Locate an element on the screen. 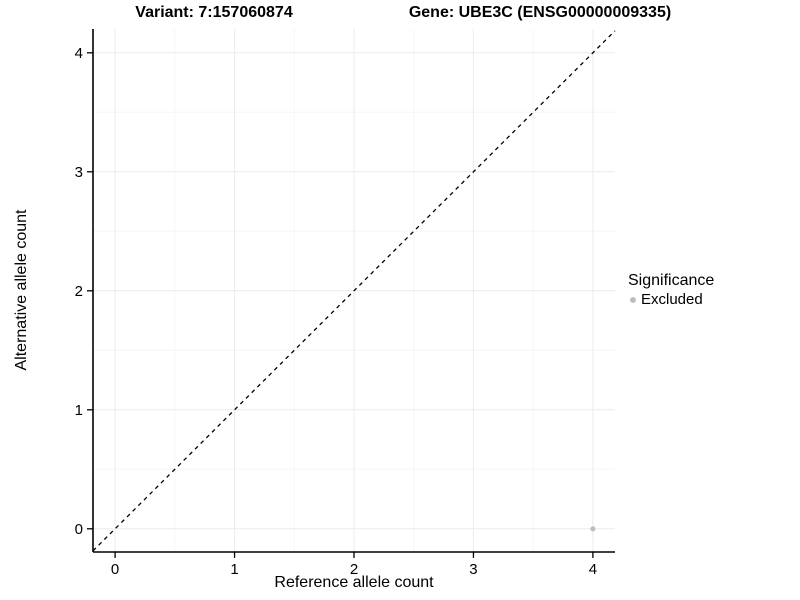  x-tick-label: 3 is located at coordinates (473, 569).